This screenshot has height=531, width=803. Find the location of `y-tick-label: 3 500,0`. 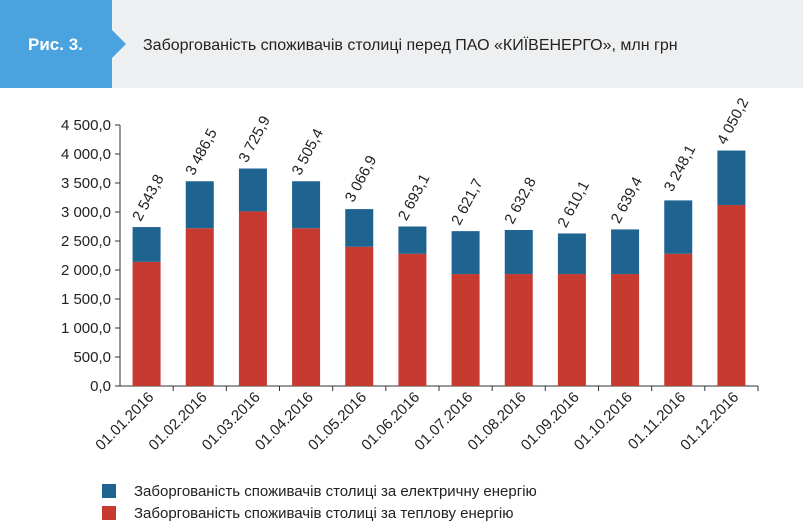

y-tick-label: 3 500,0 is located at coordinates (86, 183).